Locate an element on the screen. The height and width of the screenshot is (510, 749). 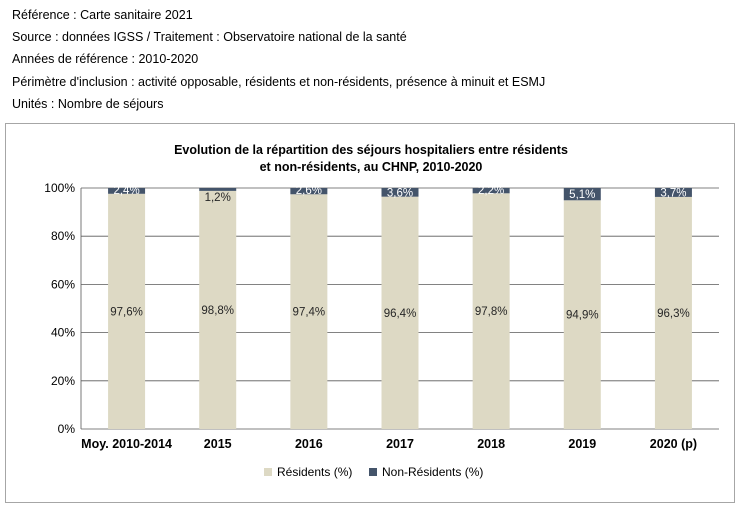
legend-label-residents: Résidents (%) is located at coordinates (314, 472).